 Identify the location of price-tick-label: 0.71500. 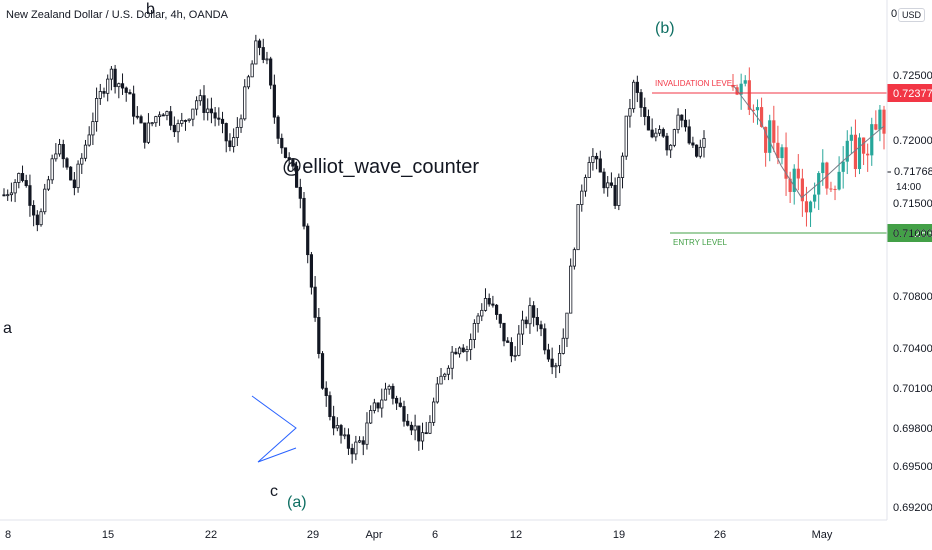
(912, 204).